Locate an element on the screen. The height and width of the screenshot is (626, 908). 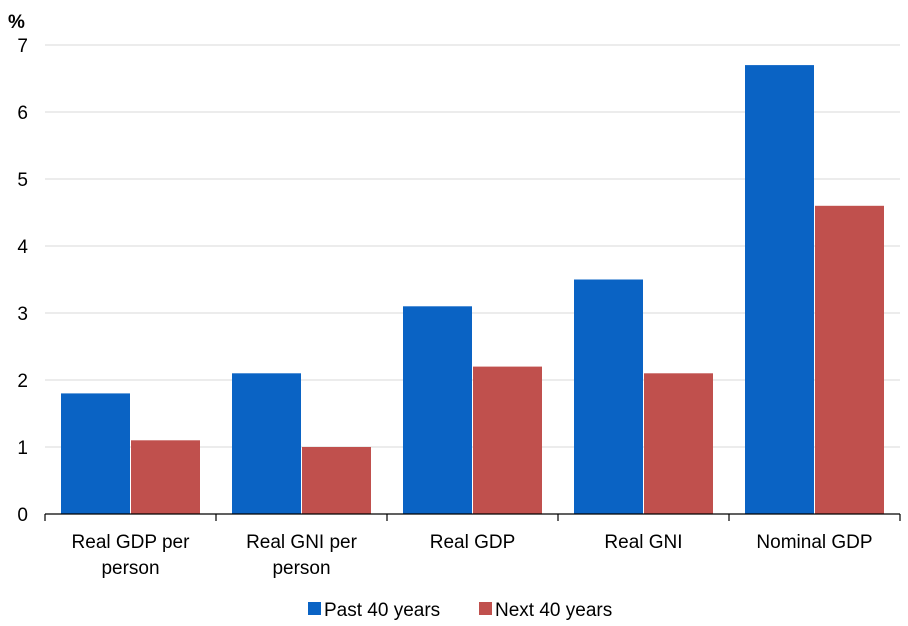
y-tick-label: 4 is located at coordinates (22, 247).